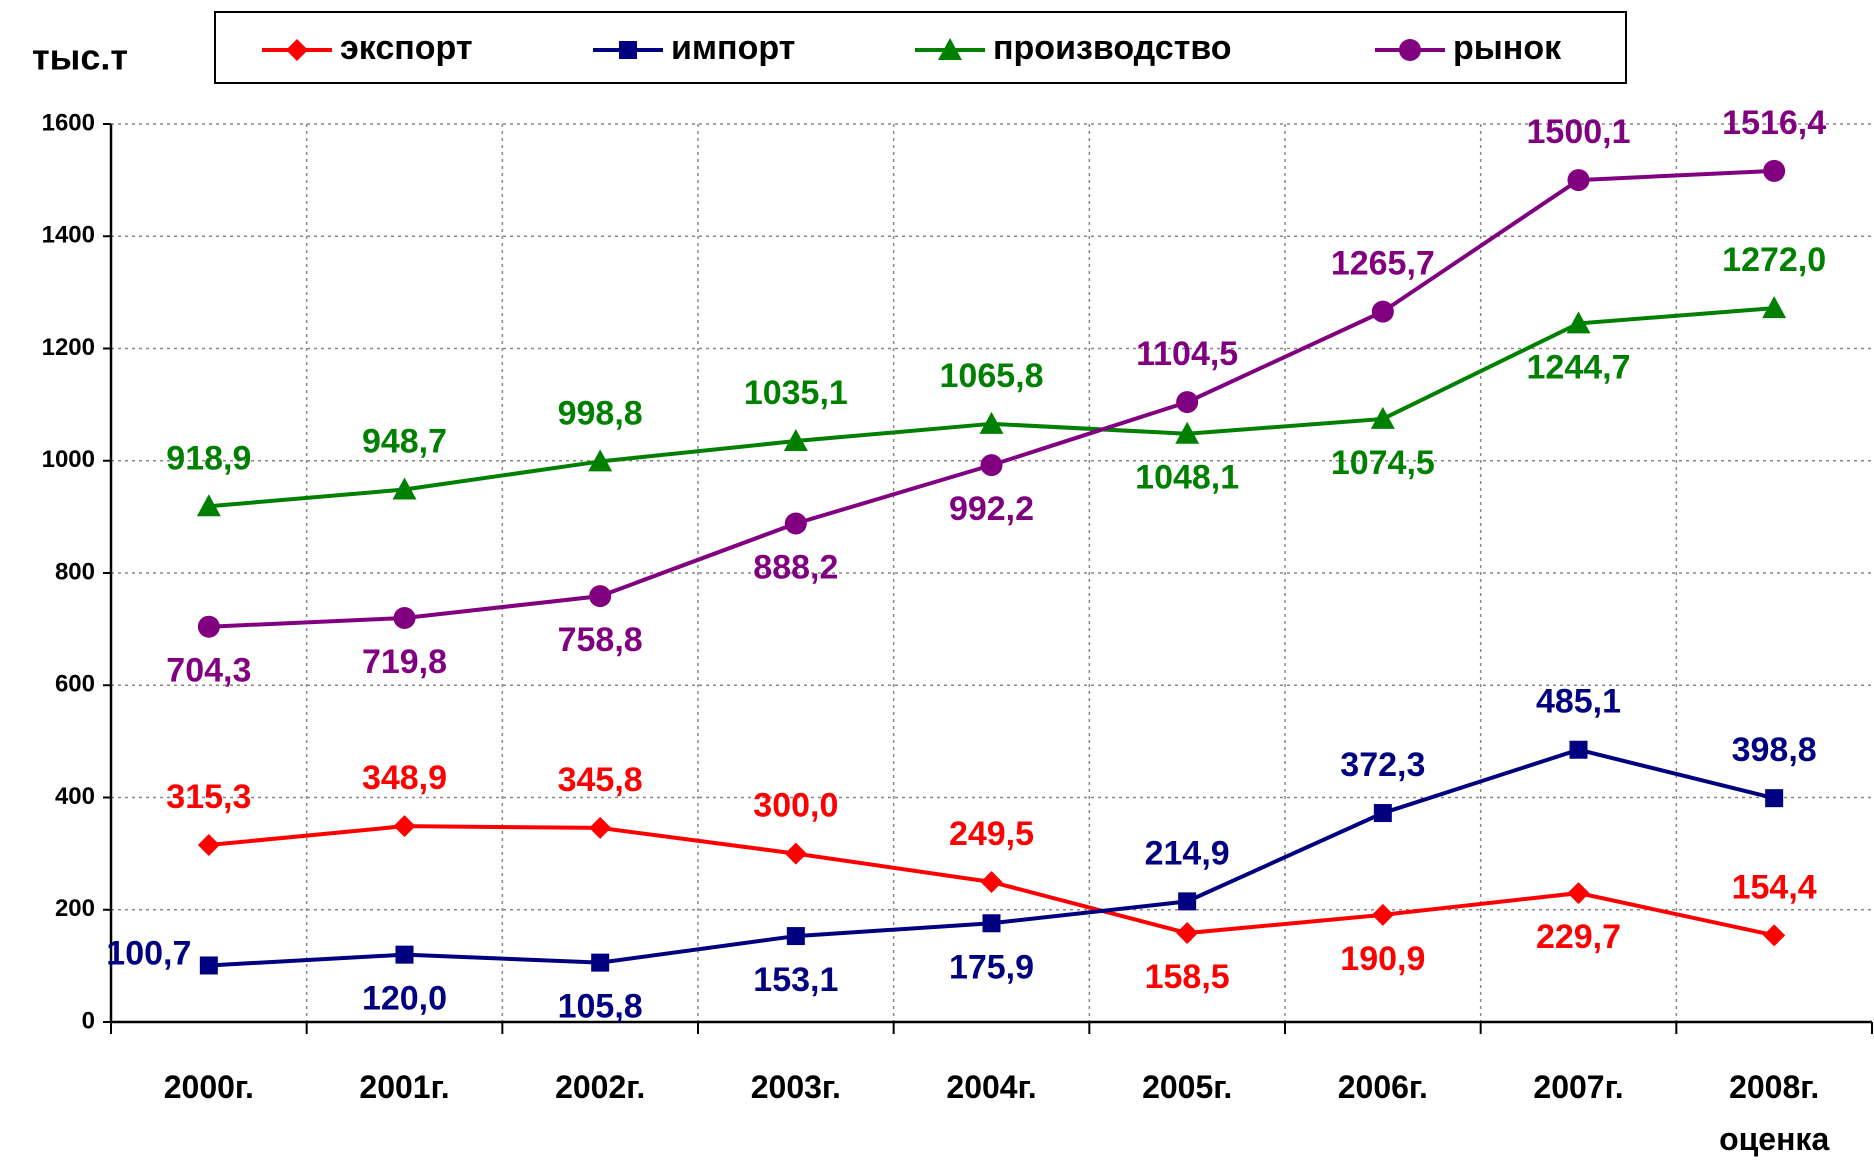  Describe the element at coordinates (600, 1007) in the screenshot. I see `data-label: 105,8` at that location.